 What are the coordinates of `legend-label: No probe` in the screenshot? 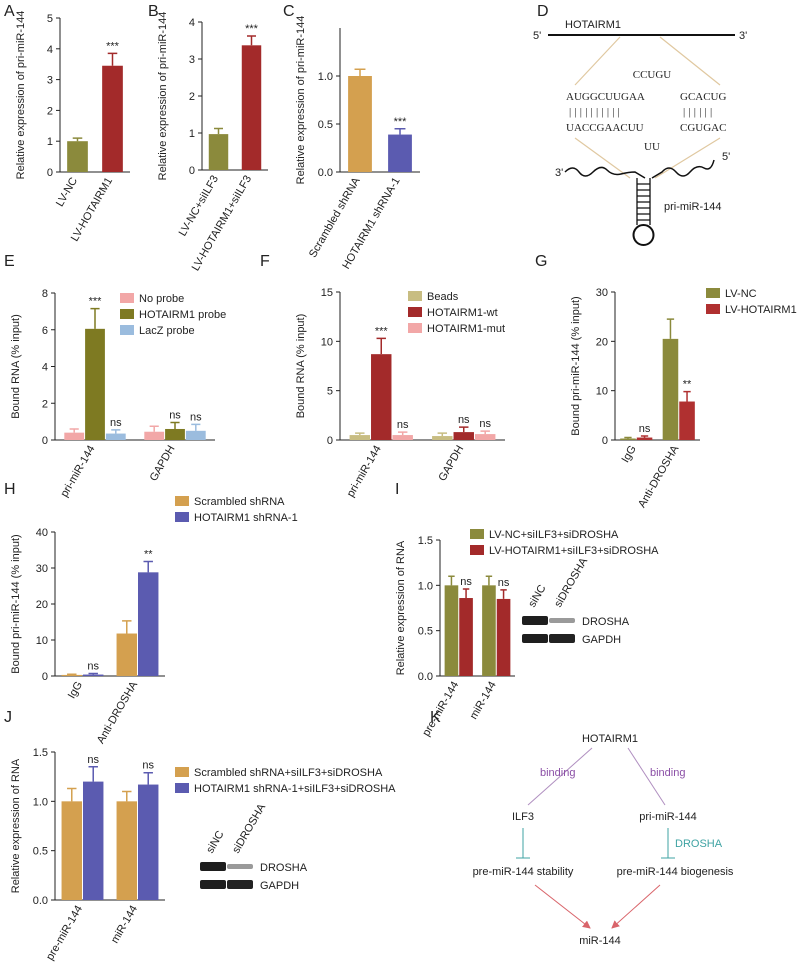 It's located at (161, 299).